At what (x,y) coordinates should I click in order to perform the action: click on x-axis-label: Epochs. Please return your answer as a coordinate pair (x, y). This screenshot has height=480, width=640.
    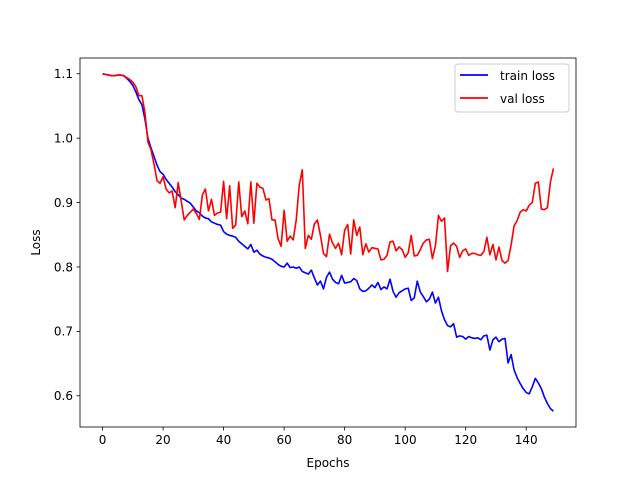
    Looking at the image, I should click on (328, 463).